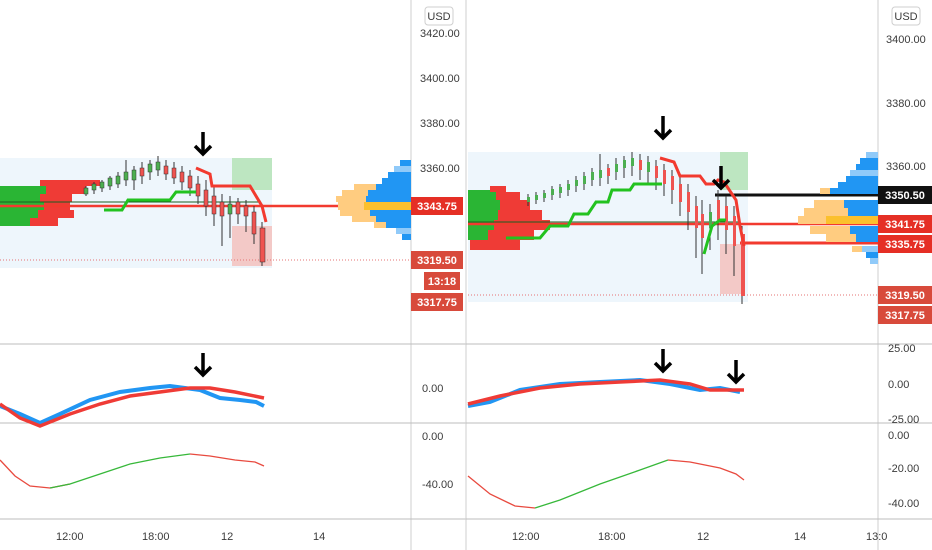 The width and height of the screenshot is (932, 550). I want to click on right-price-tick: 3380.00, so click(906, 104).